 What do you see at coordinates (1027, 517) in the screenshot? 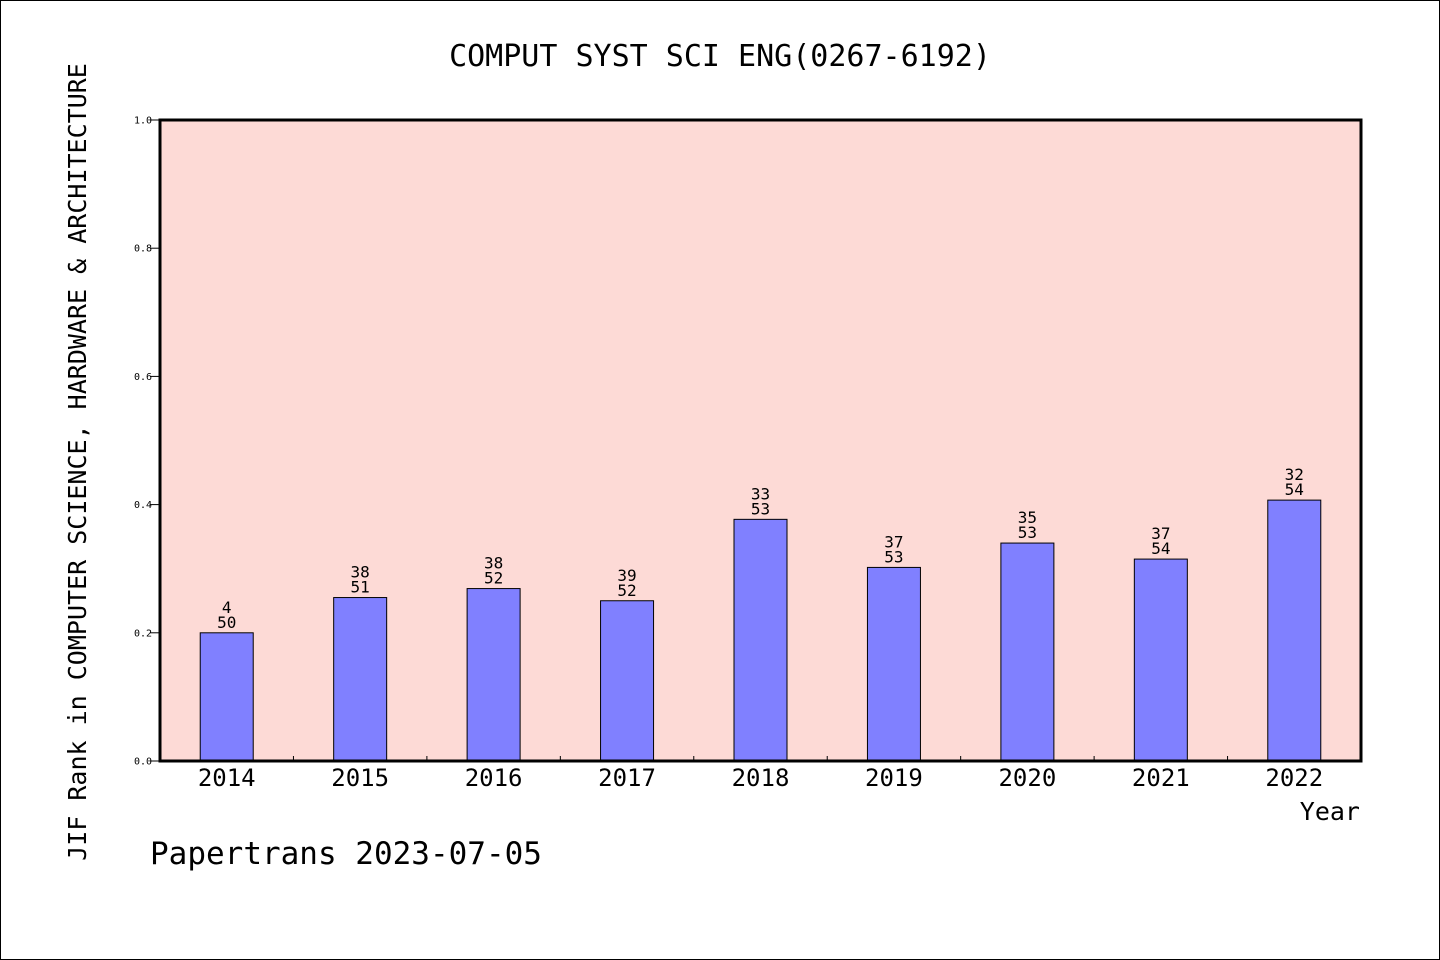
I see `bar-label-rank: 35` at bounding box center [1027, 517].